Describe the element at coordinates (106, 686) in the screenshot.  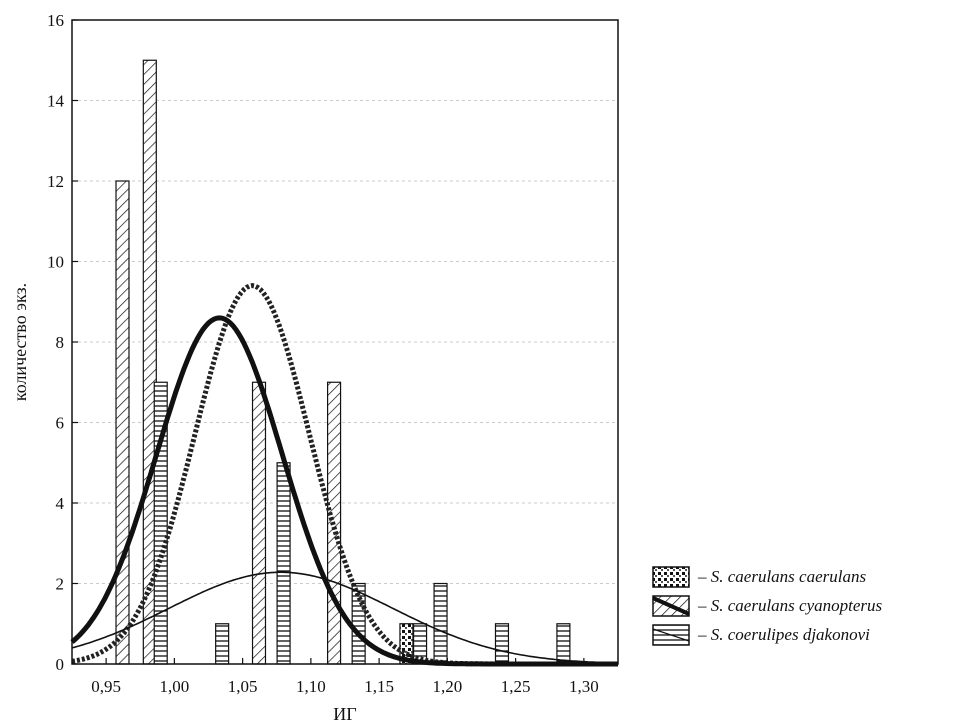
I see `x-tick-label: 0,95` at that location.